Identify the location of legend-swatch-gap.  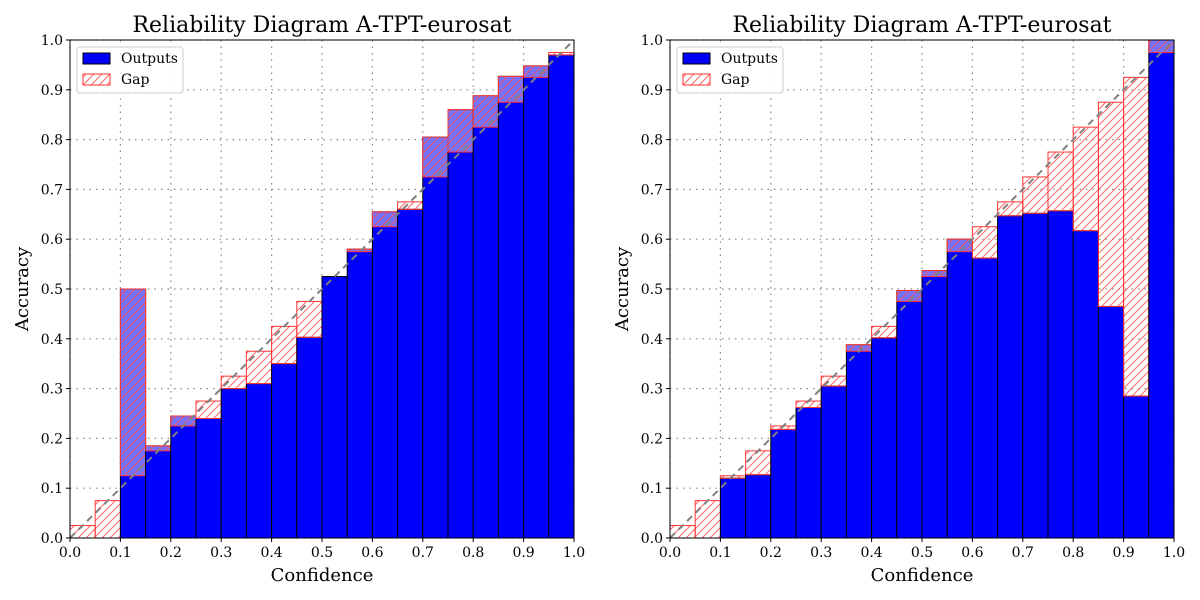
(96, 79).